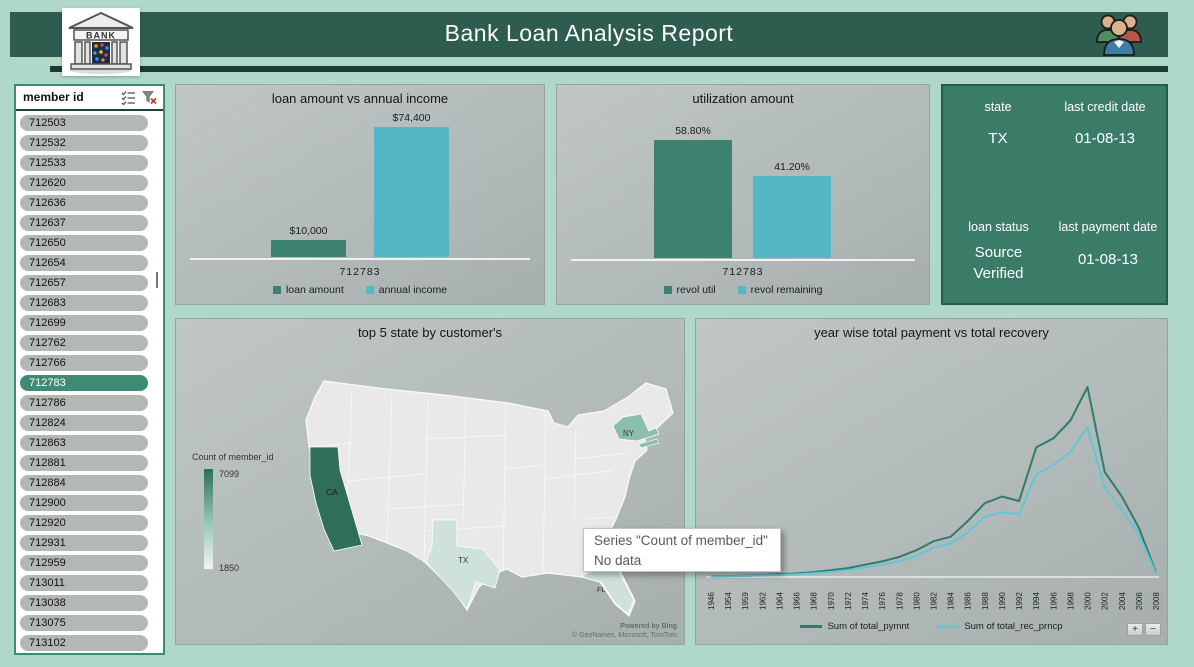 Image resolution: width=1194 pixels, height=667 pixels. What do you see at coordinates (589, 33) in the screenshot?
I see `page-title: Bank Loan Analysis Report` at bounding box center [589, 33].